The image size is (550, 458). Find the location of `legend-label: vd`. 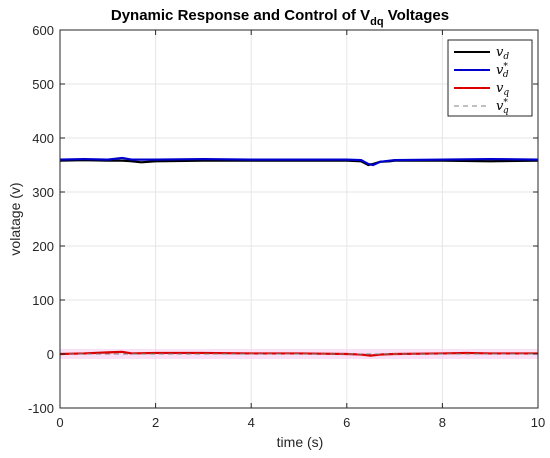

legend-label: vd is located at coordinates (502, 53).